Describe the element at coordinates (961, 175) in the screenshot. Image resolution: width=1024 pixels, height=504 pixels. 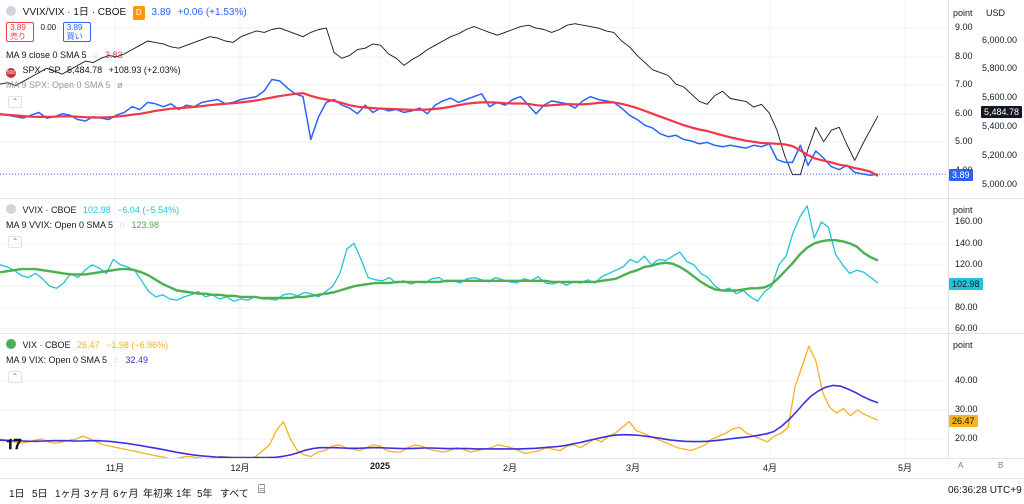
I see `ratio-price-tag: 3.89` at that location.